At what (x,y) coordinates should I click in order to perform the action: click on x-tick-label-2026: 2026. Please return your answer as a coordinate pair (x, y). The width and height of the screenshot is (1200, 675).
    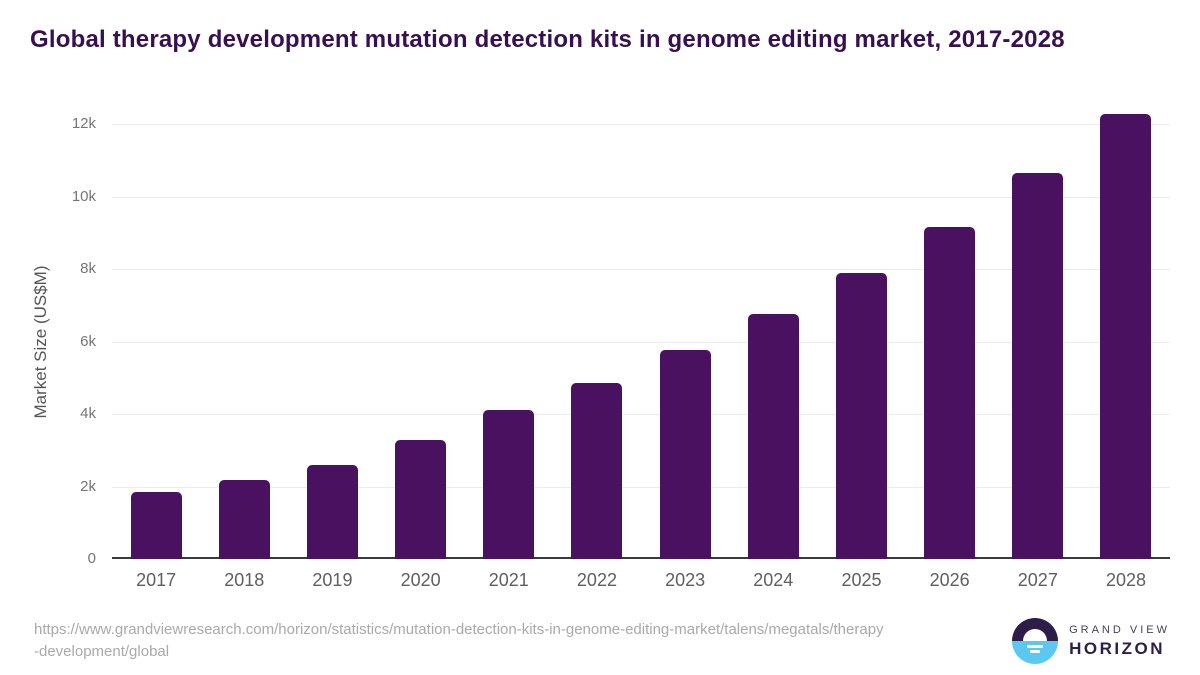
    Looking at the image, I should click on (949, 580).